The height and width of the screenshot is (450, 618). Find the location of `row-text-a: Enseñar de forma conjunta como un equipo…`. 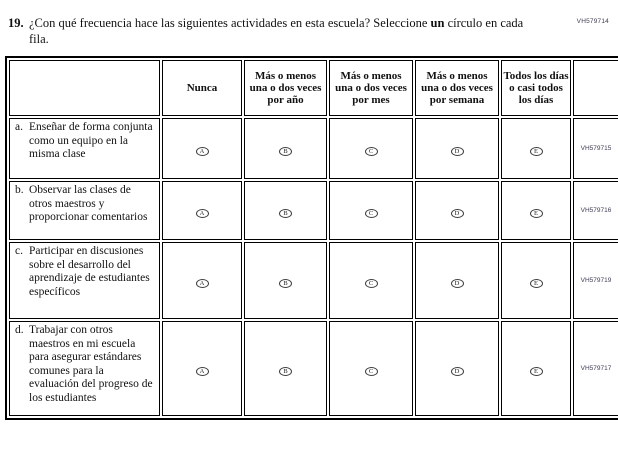

row-text-a: Enseñar de forma conjunta como un equipo… is located at coordinates (91, 141).